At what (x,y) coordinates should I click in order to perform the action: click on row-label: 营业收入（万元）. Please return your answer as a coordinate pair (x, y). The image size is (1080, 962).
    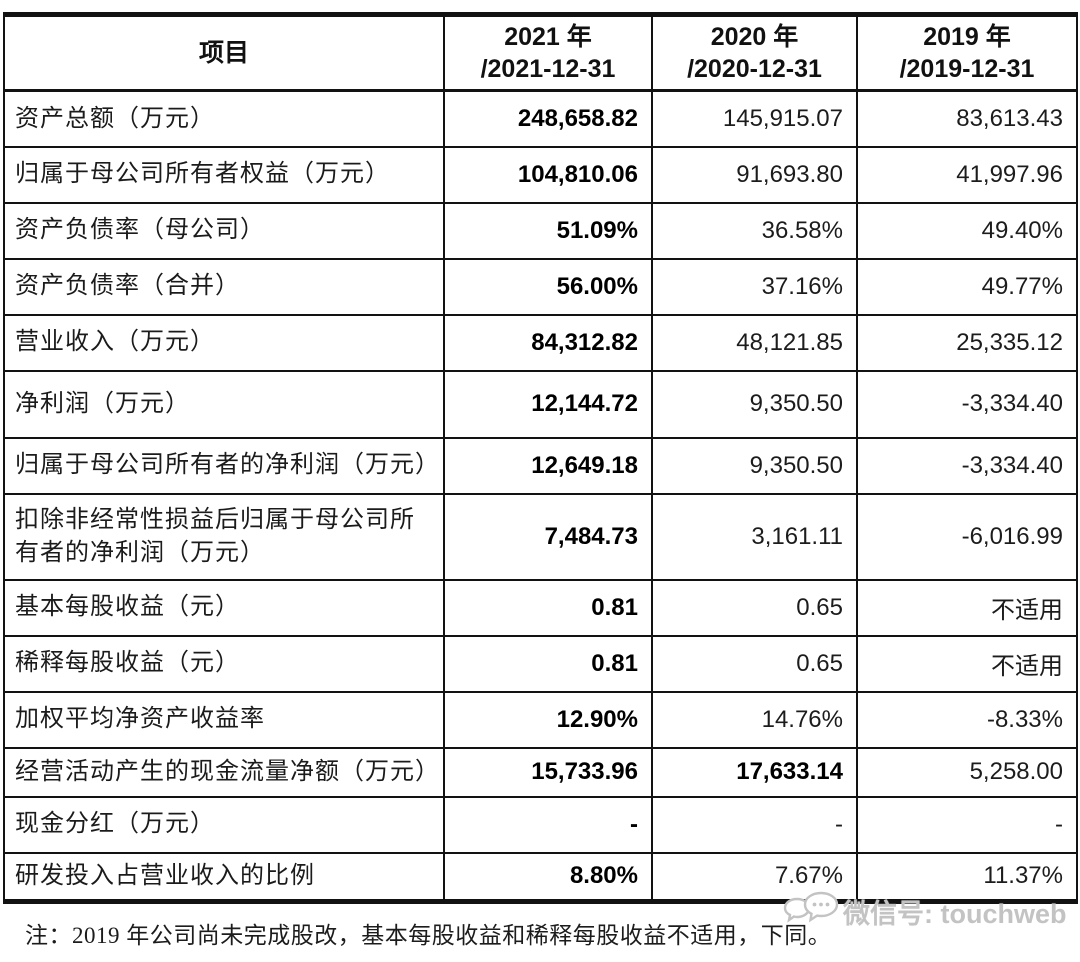
    Looking at the image, I should click on (224, 342).